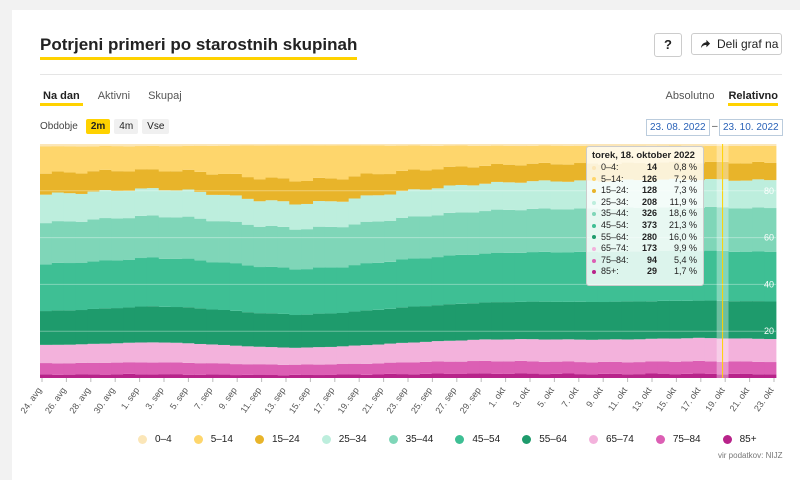 Image resolution: width=800 pixels, height=480 pixels. Describe the element at coordinates (410, 439) in the screenshot. I see `legend-item: 35–44` at that location.